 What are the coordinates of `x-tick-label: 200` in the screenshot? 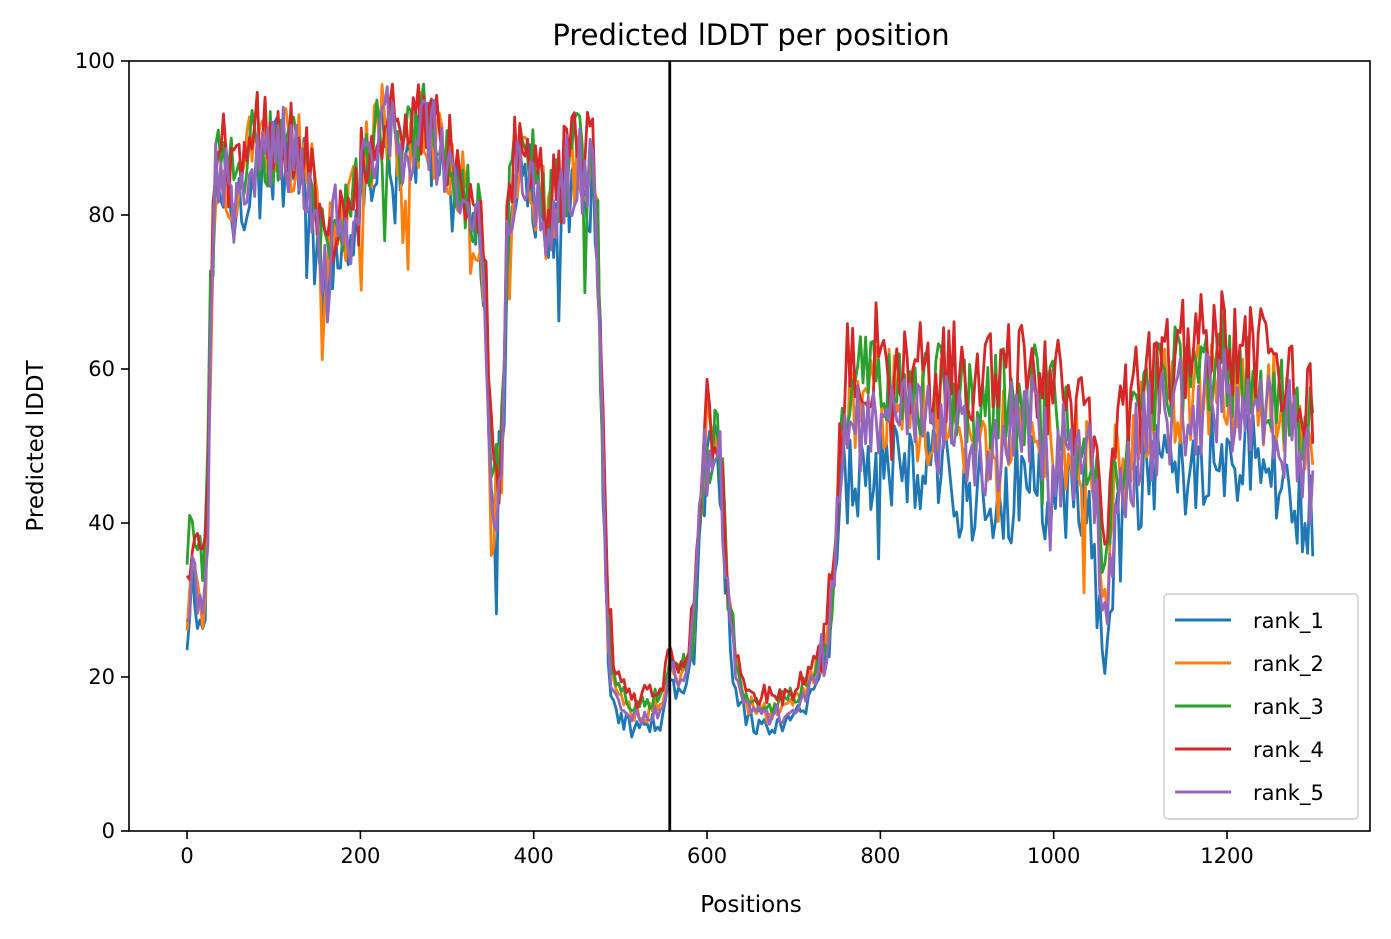 It's located at (360, 856).